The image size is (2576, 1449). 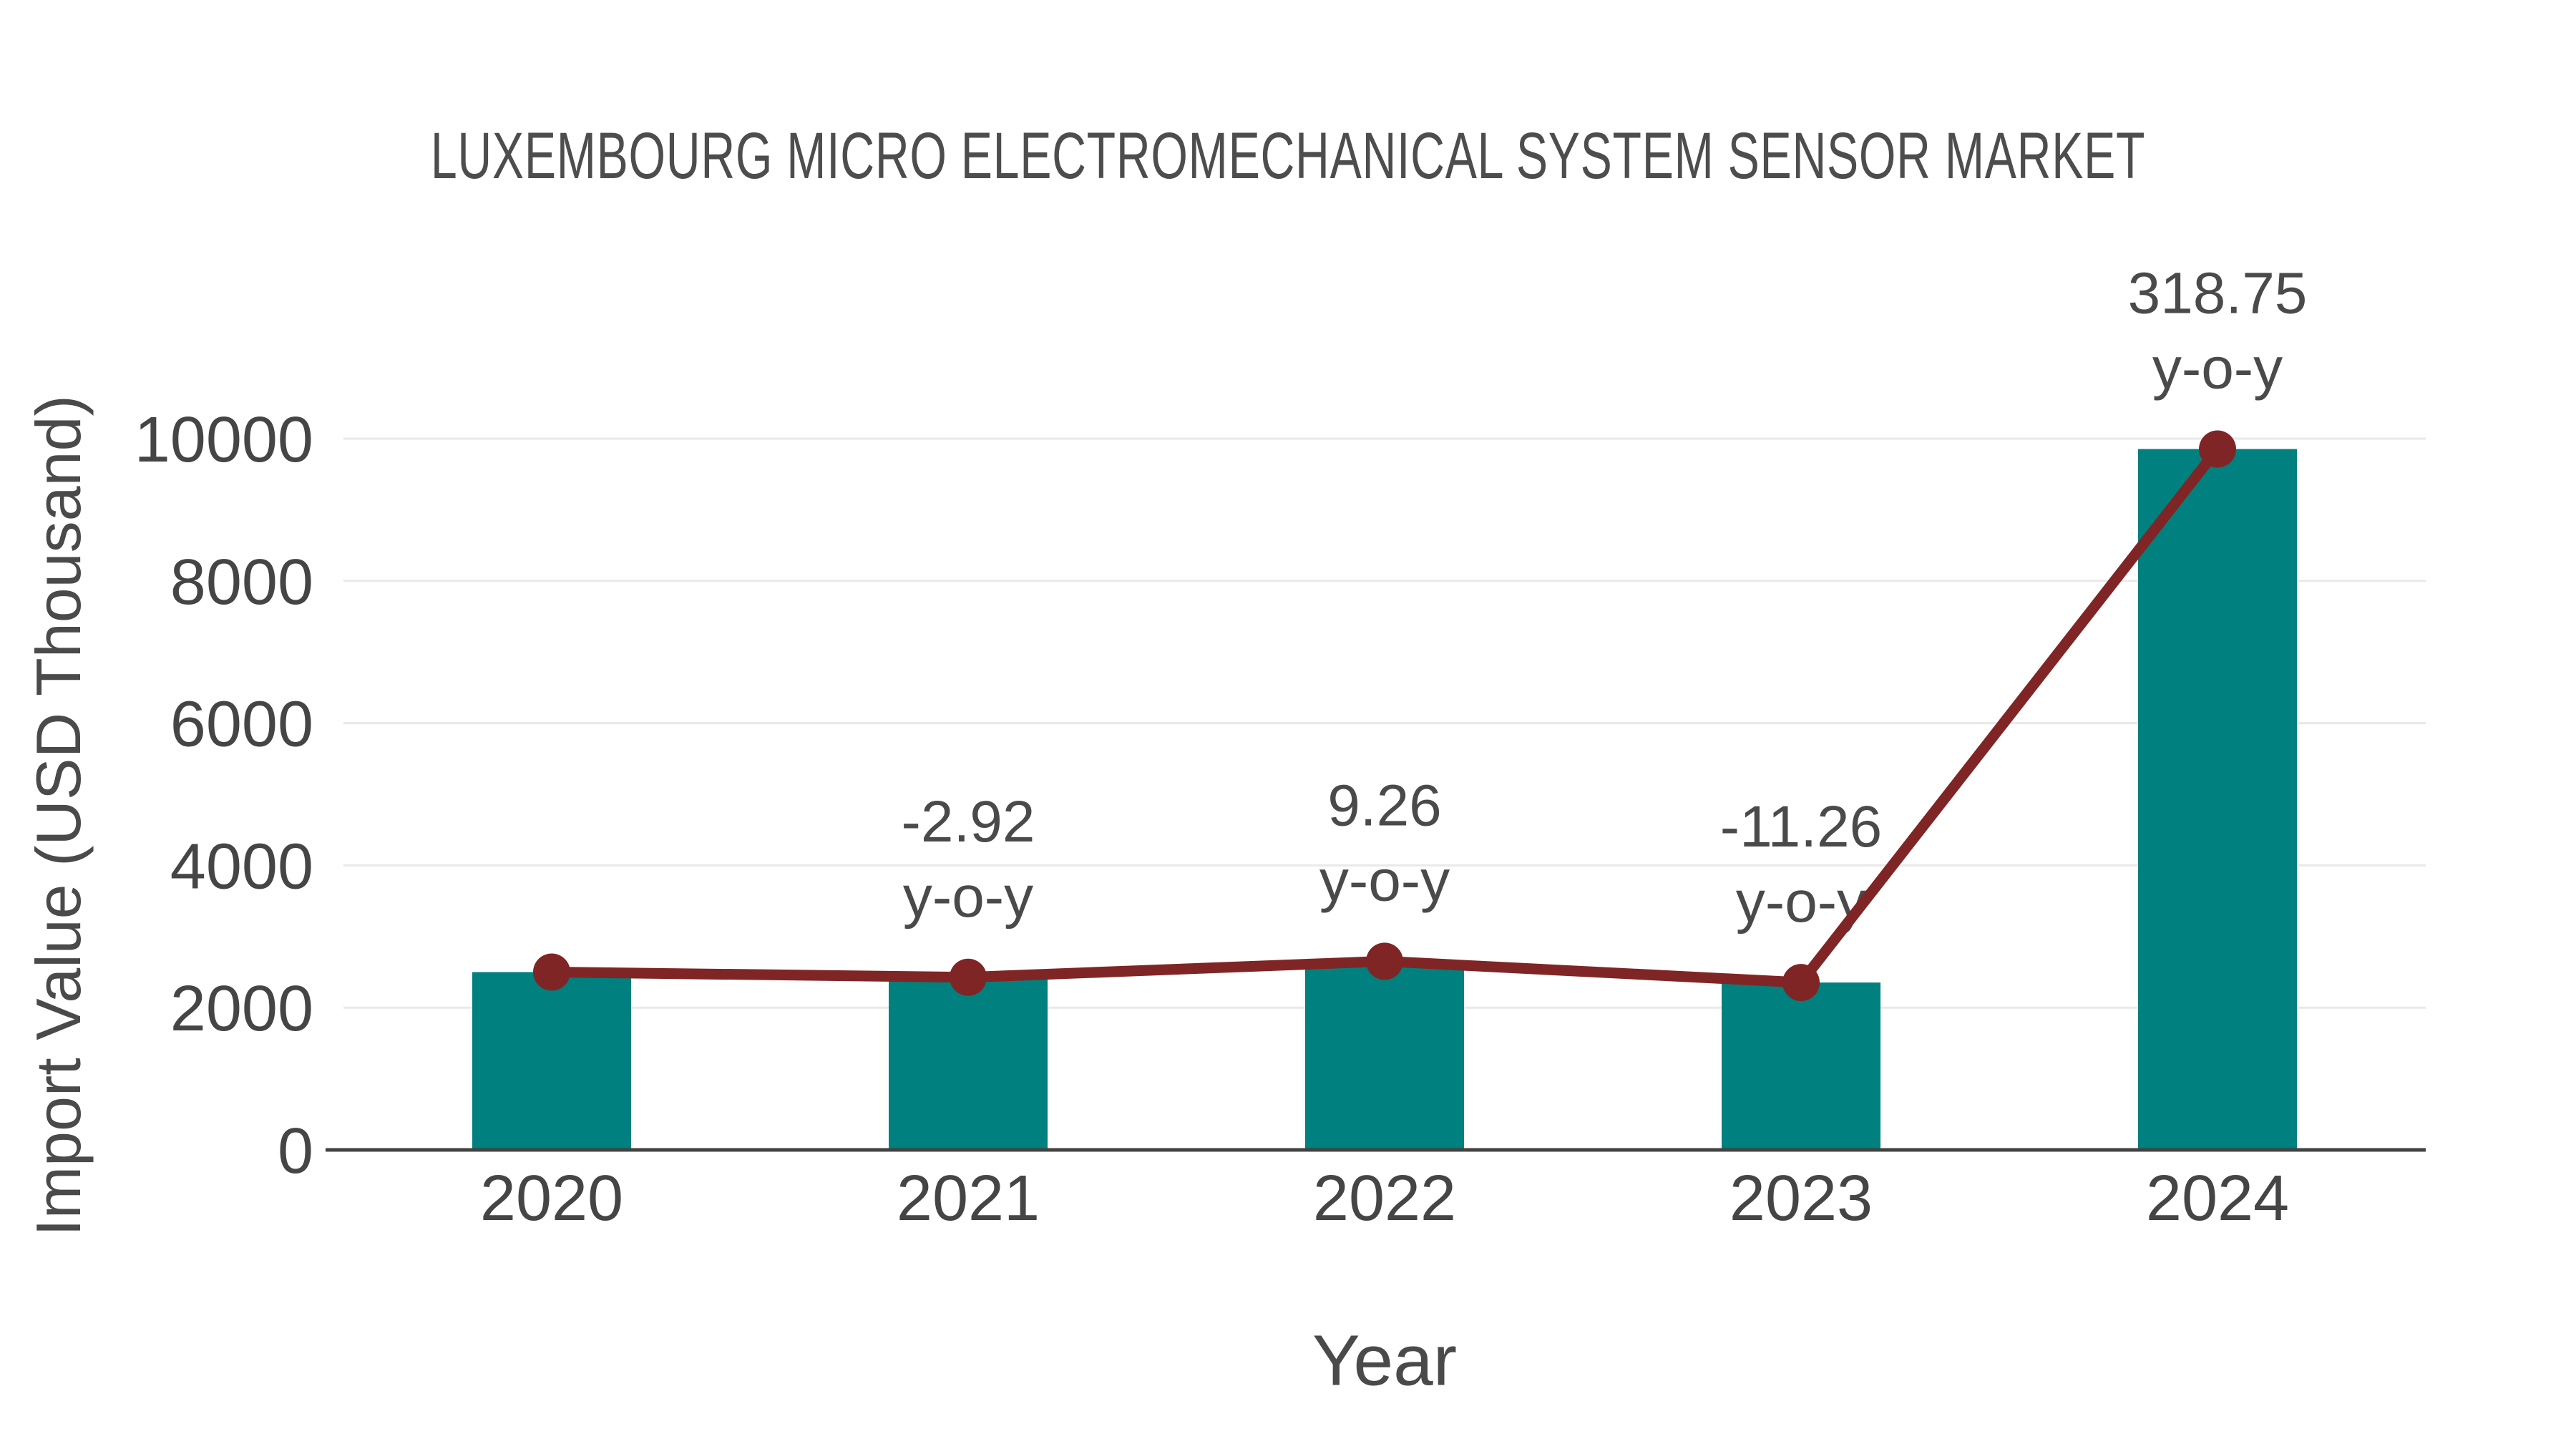 What do you see at coordinates (968, 822) in the screenshot?
I see `yoy-value-label: -2.92` at bounding box center [968, 822].